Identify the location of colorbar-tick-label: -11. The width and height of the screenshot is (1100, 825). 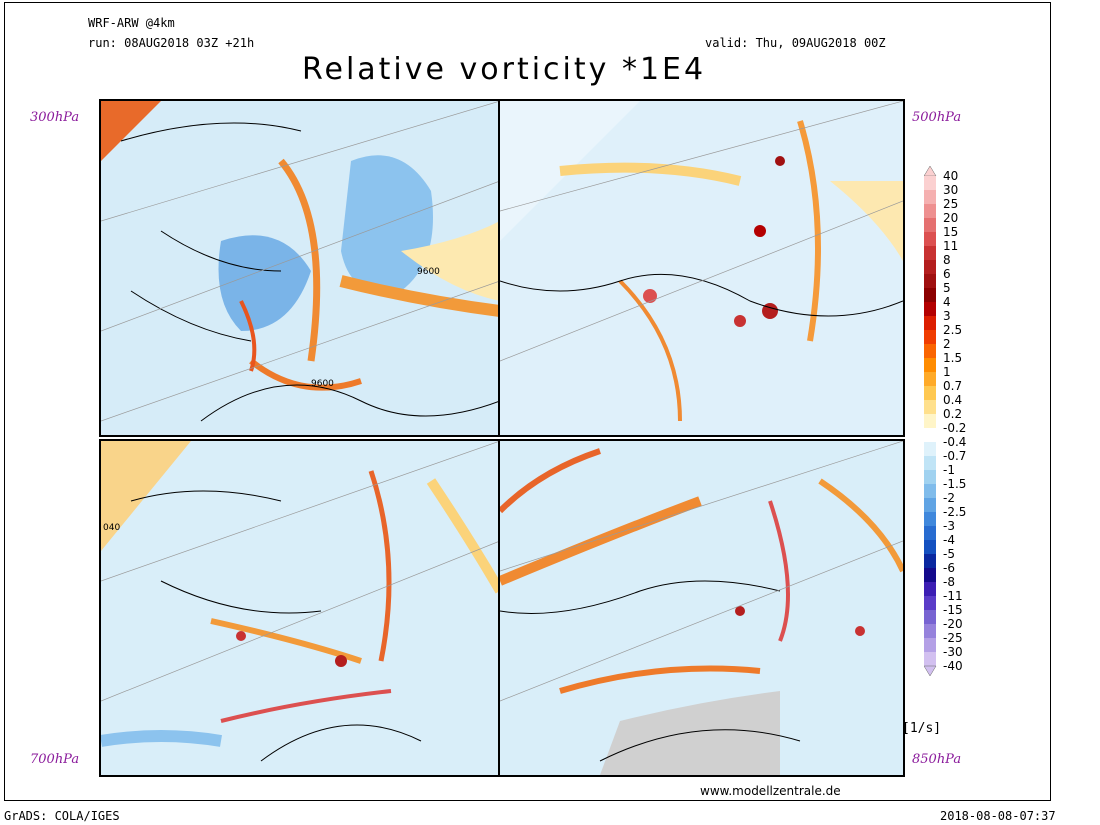
(953, 596).